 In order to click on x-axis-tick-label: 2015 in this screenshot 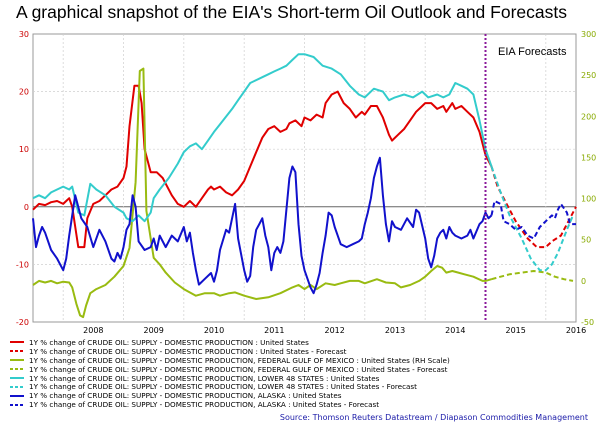, I will do `click(515, 330)`.